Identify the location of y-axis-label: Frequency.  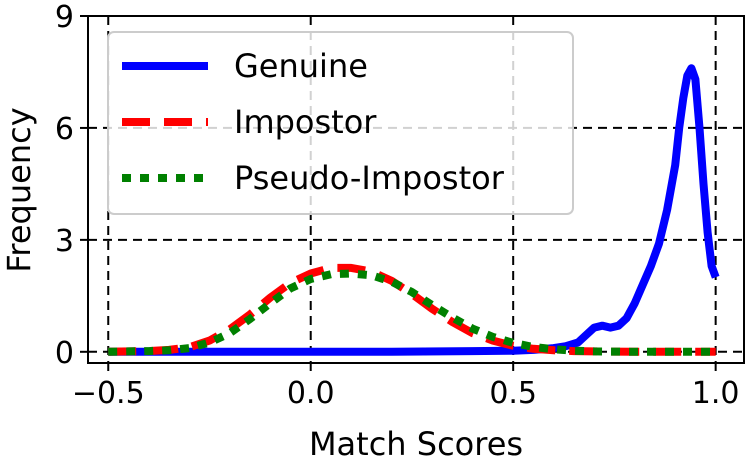
(19, 189).